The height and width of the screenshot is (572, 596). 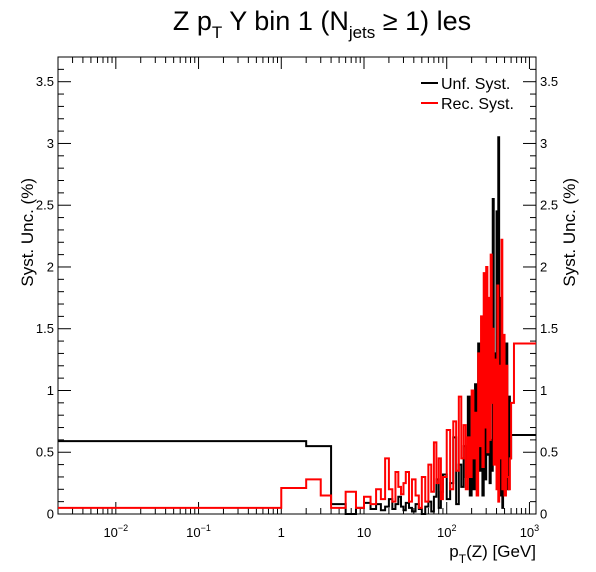 What do you see at coordinates (27, 232) in the screenshot?
I see `y-axis-label-left: Syst. Unc. (%)` at bounding box center [27, 232].